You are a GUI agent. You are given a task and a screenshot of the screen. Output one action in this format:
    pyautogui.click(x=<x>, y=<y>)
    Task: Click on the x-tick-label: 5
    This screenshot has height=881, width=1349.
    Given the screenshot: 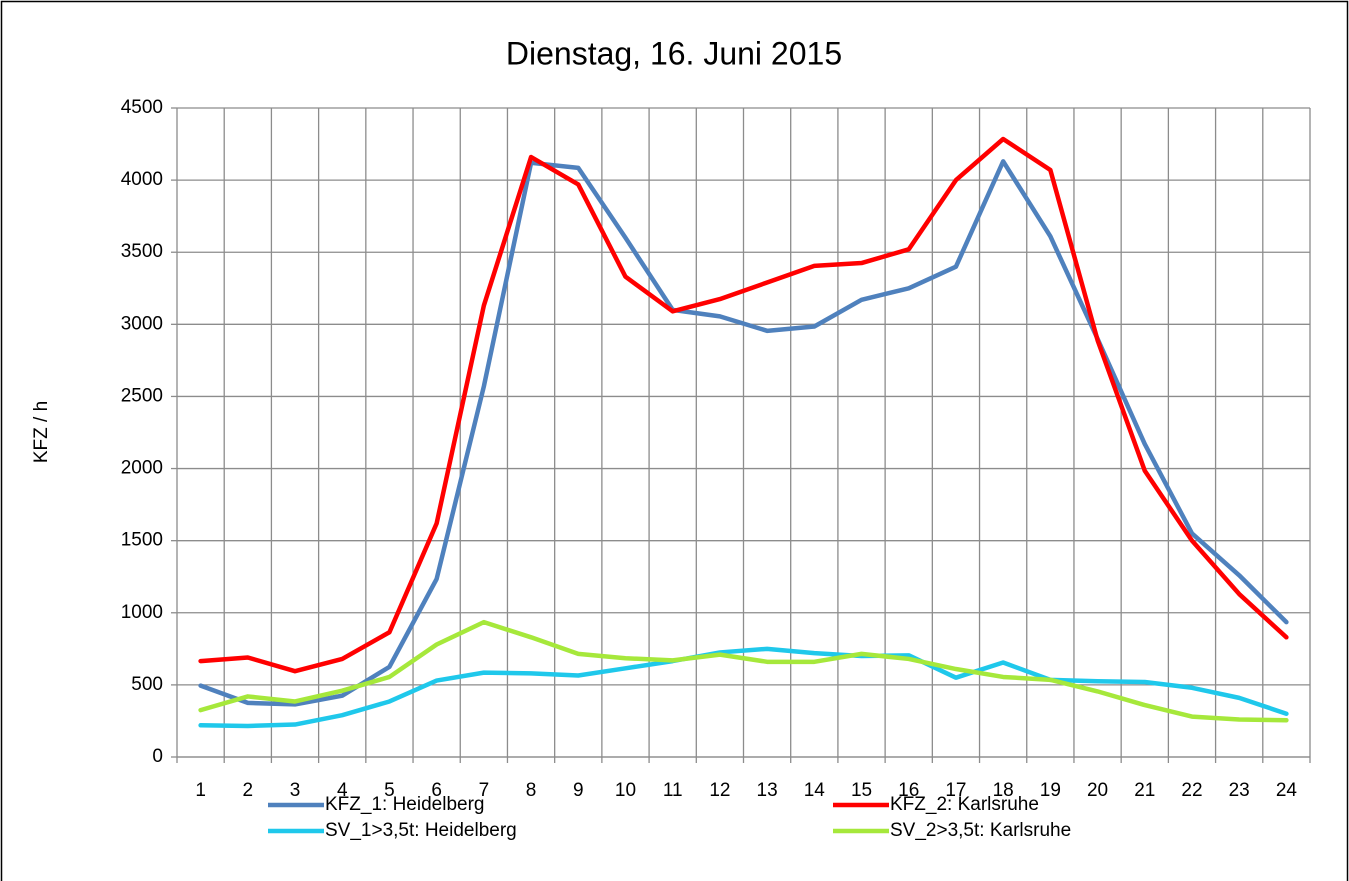 What is the action you would take?
    pyautogui.click(x=389, y=790)
    